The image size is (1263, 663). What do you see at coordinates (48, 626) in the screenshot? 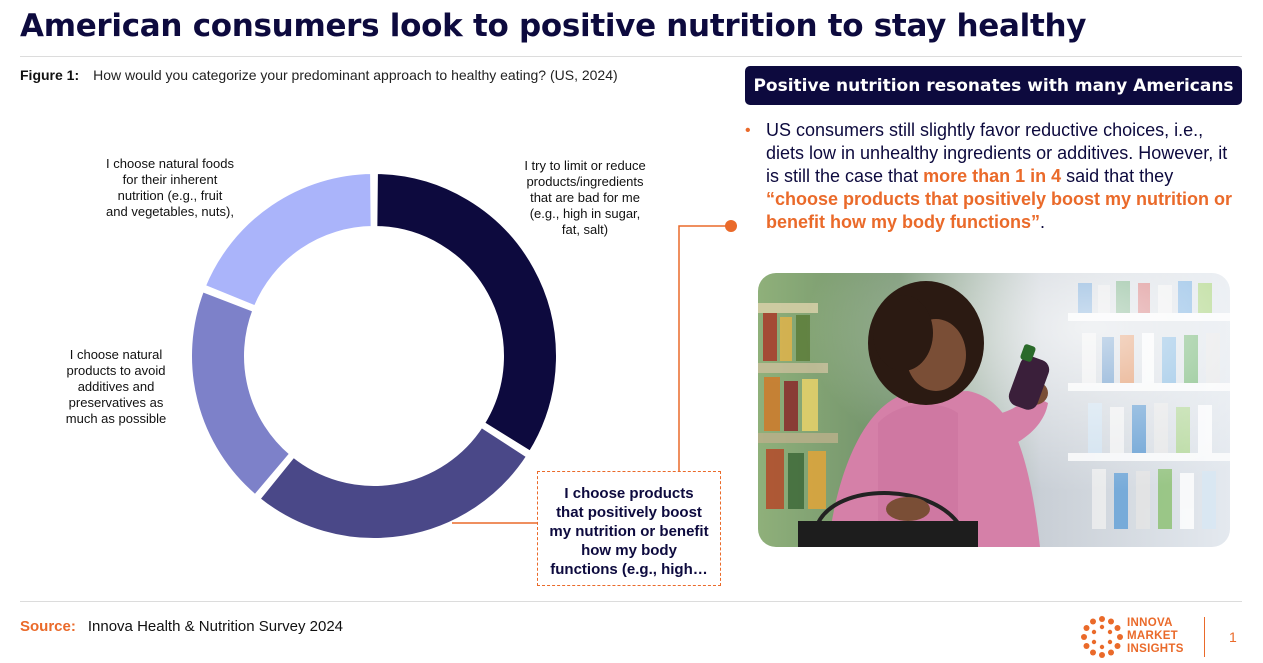
I see `source-label: Source:` at bounding box center [48, 626].